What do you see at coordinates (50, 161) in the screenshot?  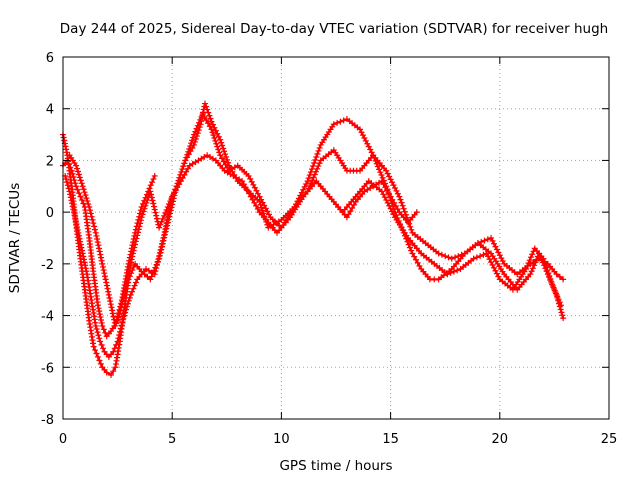 I see `y-tick-label: 2` at bounding box center [50, 161].